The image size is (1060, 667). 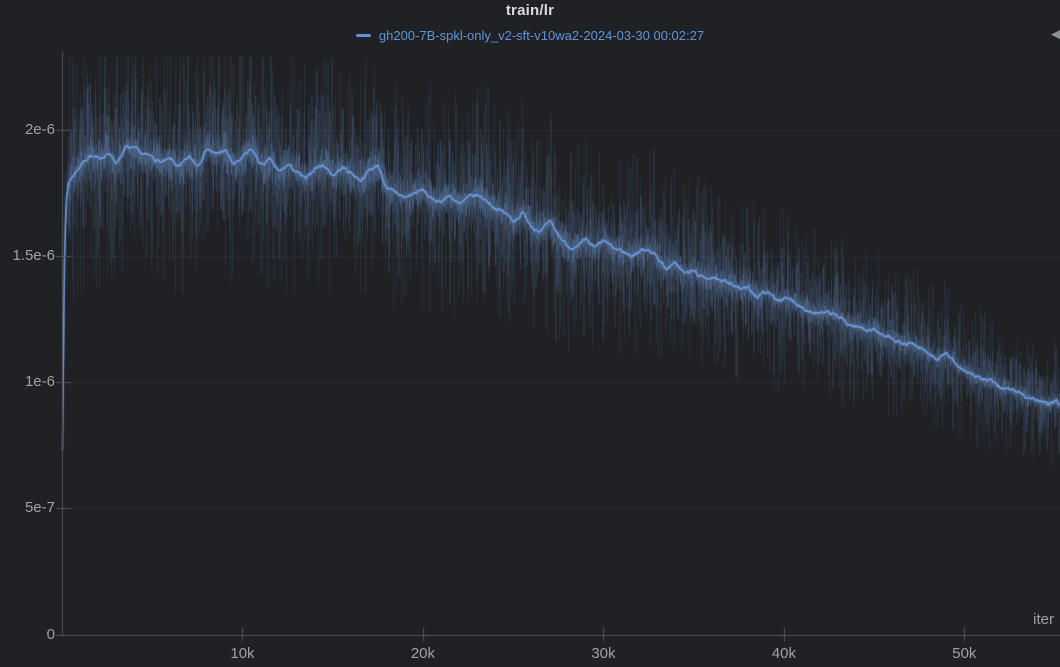 What do you see at coordinates (363, 35) in the screenshot?
I see `legend-series-marker` at bounding box center [363, 35].